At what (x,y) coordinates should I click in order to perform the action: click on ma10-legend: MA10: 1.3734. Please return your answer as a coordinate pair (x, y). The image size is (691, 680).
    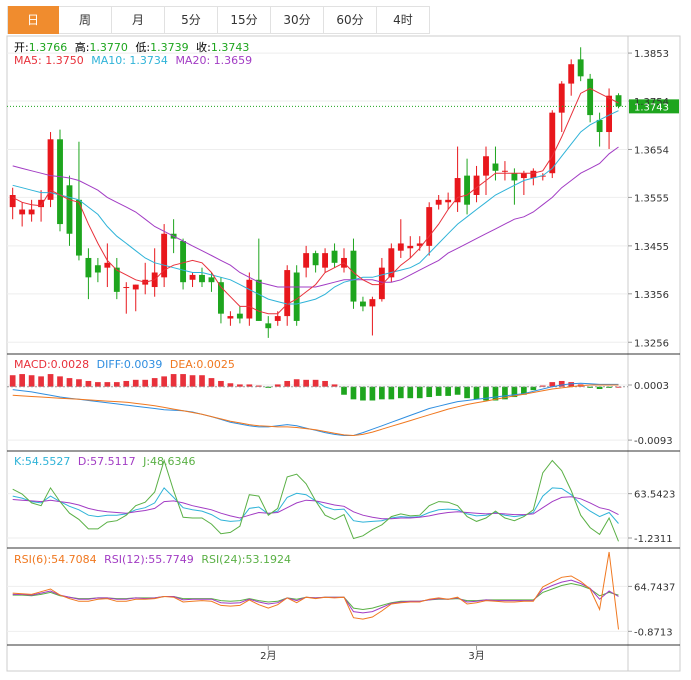
    Looking at the image, I should click on (129, 60).